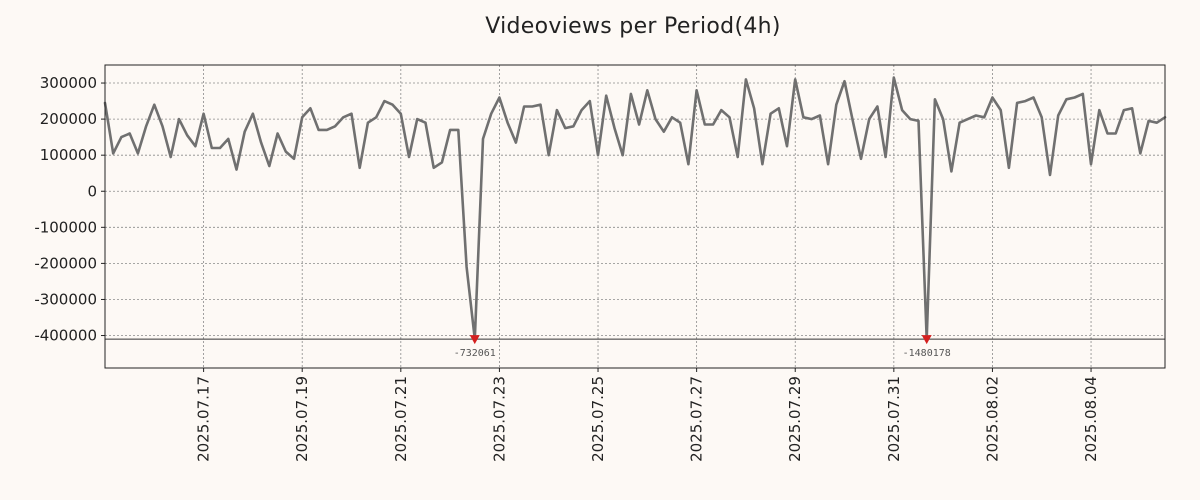 This screenshot has height=500, width=1200. Describe the element at coordinates (68, 119) in the screenshot. I see `y-tick-label: 200000` at that location.